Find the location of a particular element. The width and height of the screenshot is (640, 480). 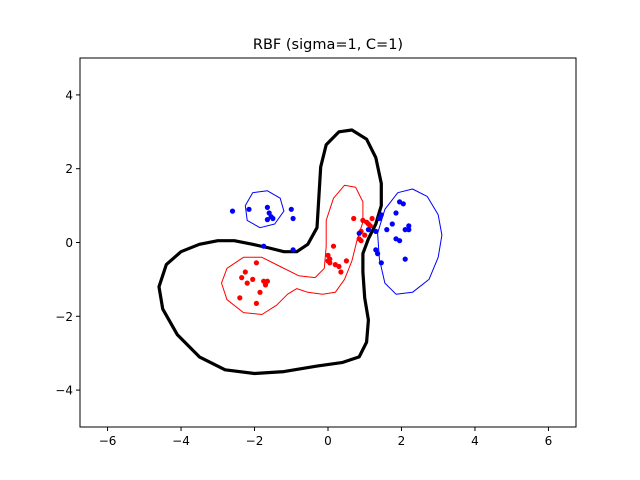

y-tick-label: 0 is located at coordinates (69, 243).